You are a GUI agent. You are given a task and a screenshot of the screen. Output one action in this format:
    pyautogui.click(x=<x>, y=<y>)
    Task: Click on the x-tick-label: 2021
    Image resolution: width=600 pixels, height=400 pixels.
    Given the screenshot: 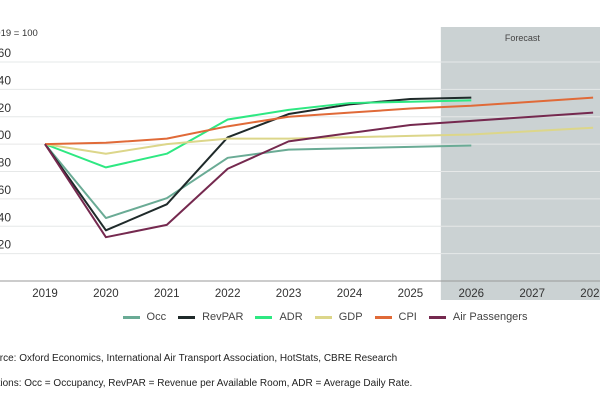 What is the action you would take?
    pyautogui.click(x=167, y=294)
    